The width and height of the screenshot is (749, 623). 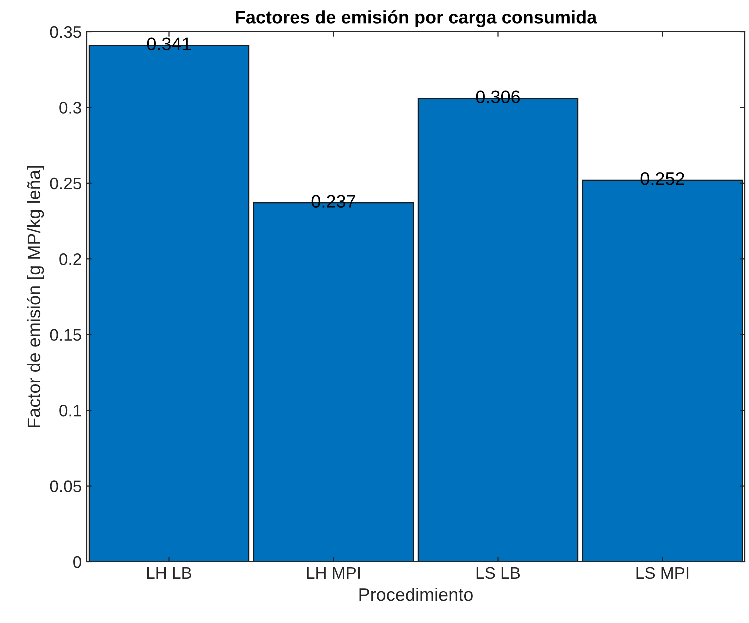 I want to click on x-axis-title: Procedimiento, so click(x=416, y=595).